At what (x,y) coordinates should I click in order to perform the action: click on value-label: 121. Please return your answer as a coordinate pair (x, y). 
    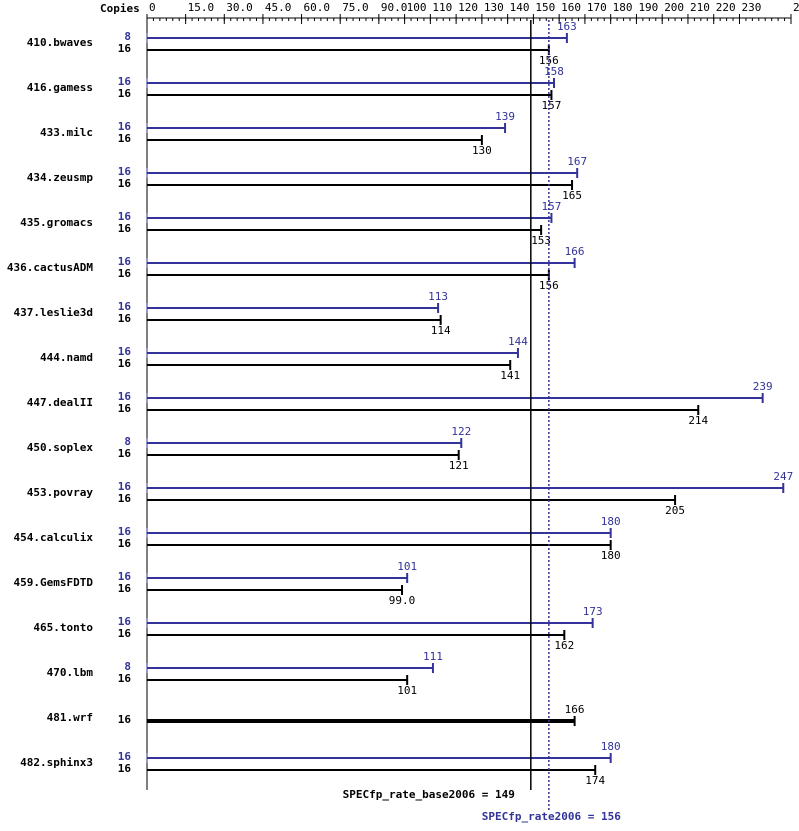
    Looking at the image, I should click on (459, 465).